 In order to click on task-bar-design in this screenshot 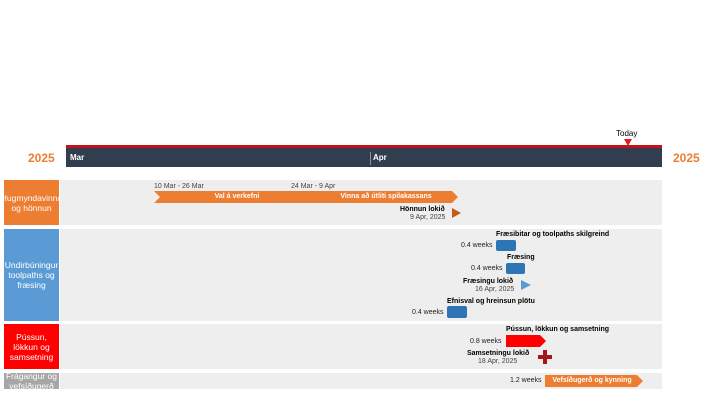, I will do `click(306, 197)`.